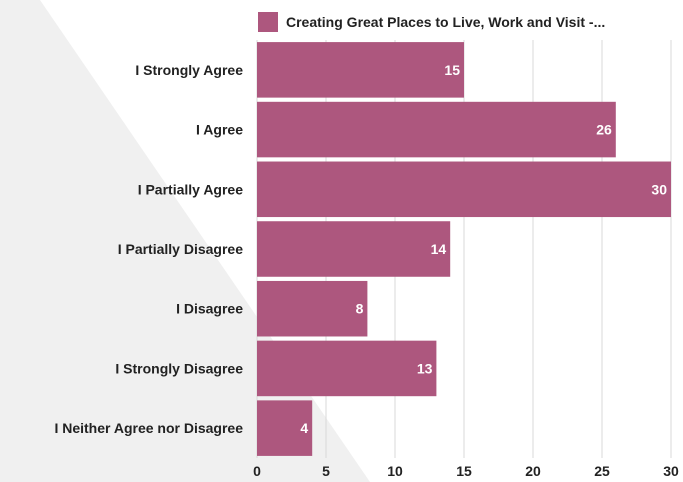 This screenshot has height=482, width=683. Describe the element at coordinates (189, 70) in the screenshot. I see `category-label: I Strongly Agree` at that location.